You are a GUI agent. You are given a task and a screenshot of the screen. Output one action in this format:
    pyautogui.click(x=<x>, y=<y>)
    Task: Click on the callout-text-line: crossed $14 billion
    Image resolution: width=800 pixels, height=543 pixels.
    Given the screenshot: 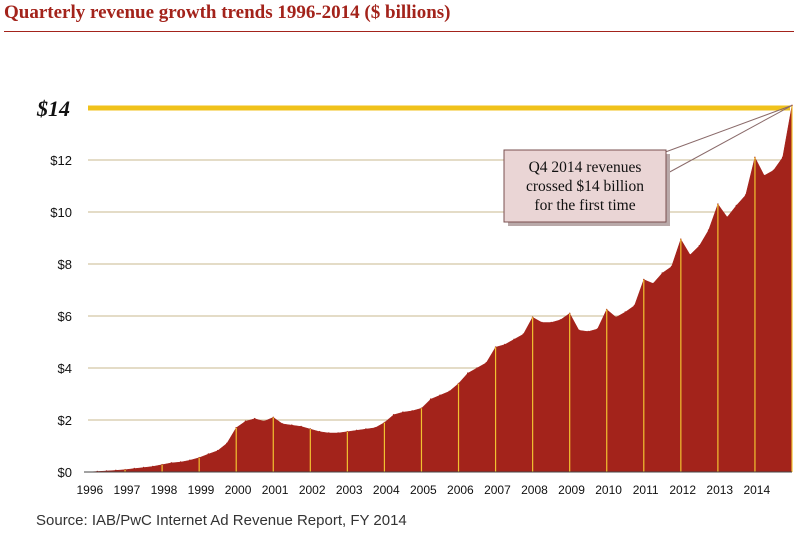 What is the action you would take?
    pyautogui.click(x=585, y=186)
    